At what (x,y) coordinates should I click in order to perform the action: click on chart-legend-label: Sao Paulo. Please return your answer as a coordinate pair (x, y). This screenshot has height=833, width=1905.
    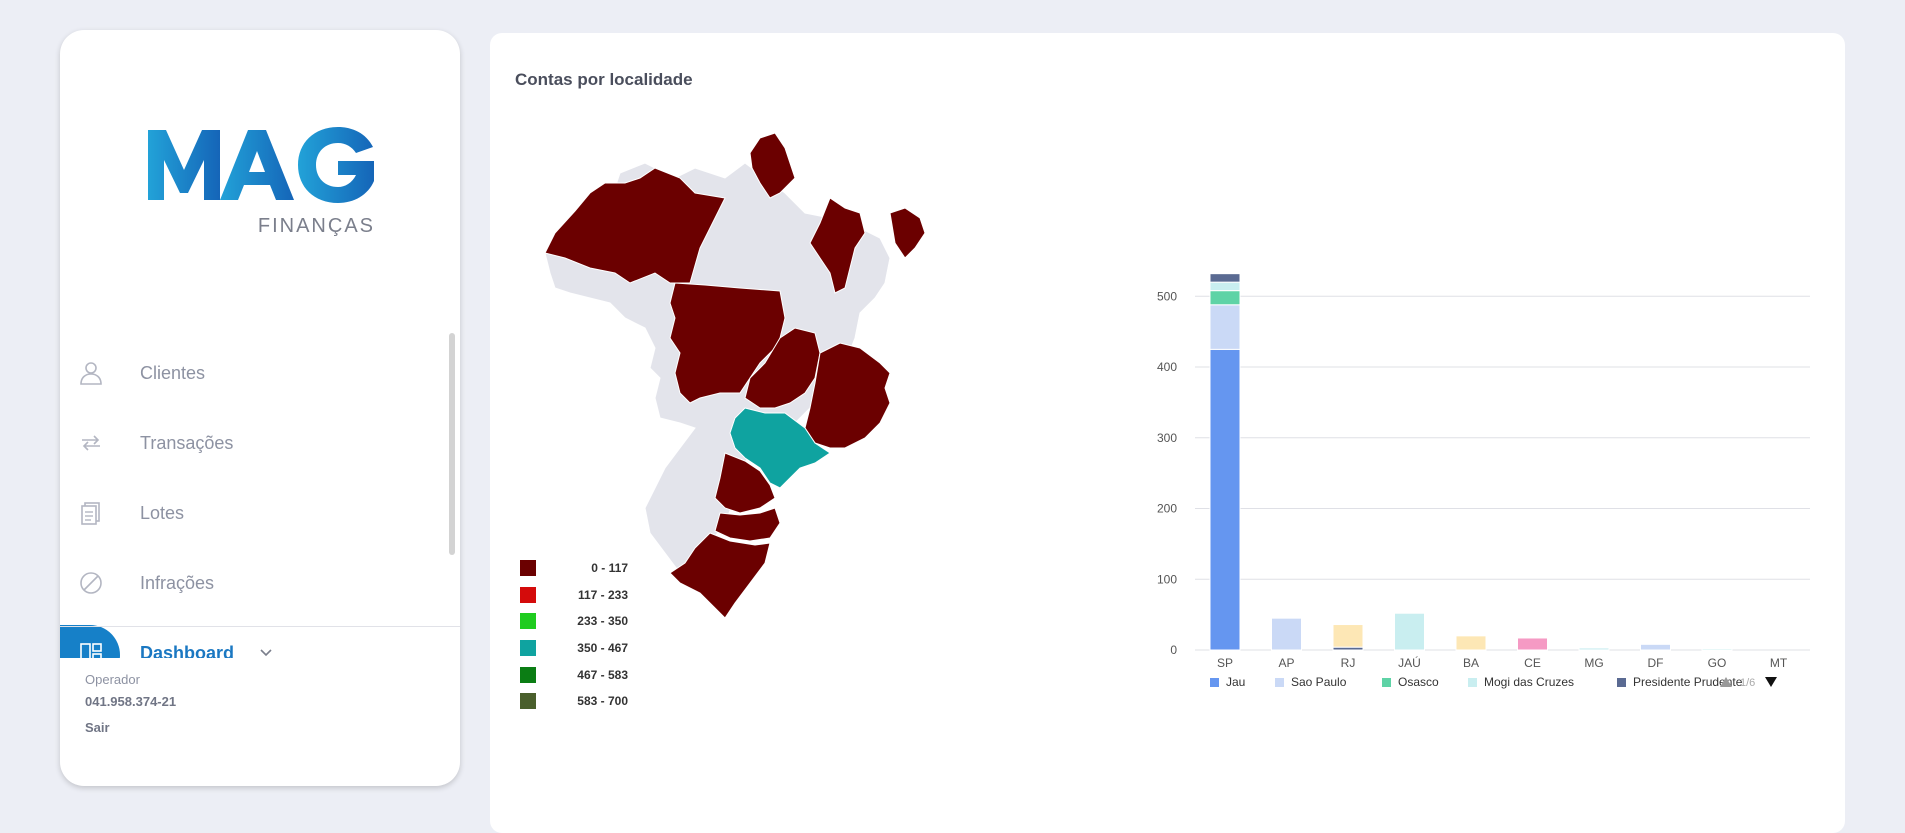
    Looking at the image, I should click on (1319, 682).